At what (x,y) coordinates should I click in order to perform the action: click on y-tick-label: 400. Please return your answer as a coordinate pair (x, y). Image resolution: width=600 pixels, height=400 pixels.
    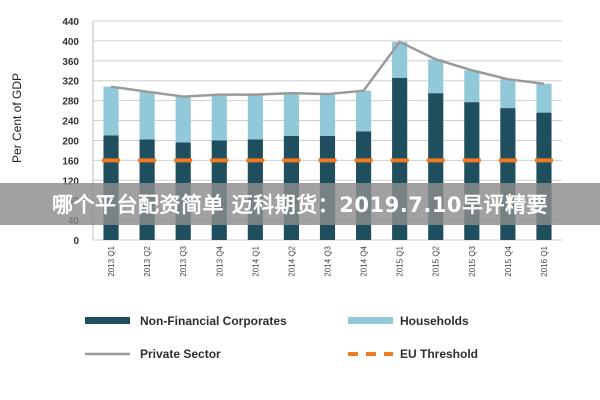
    Looking at the image, I should click on (70, 42).